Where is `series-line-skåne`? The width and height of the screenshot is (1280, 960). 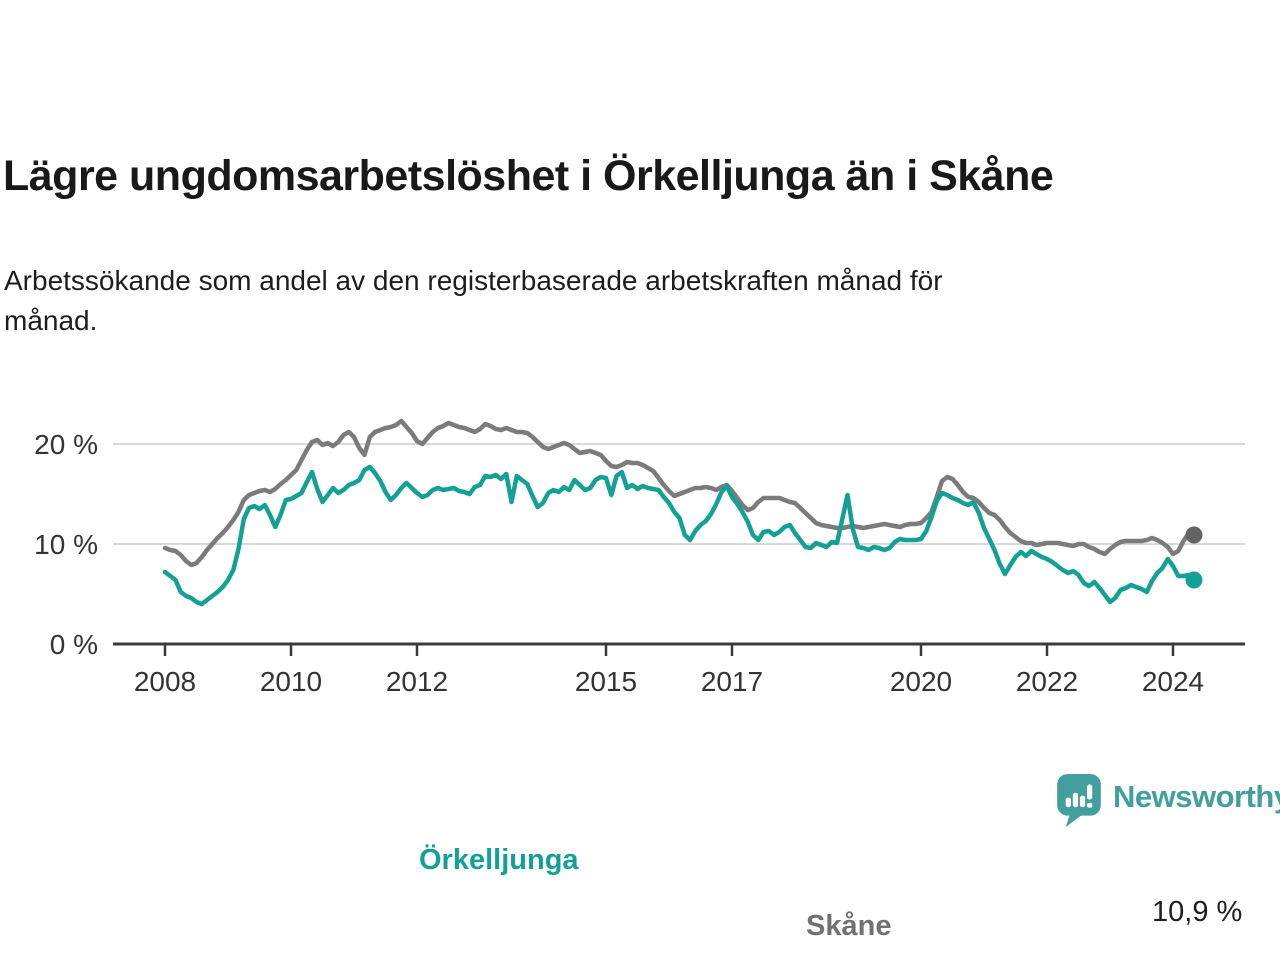
series-line-skåne is located at coordinates (679, 493).